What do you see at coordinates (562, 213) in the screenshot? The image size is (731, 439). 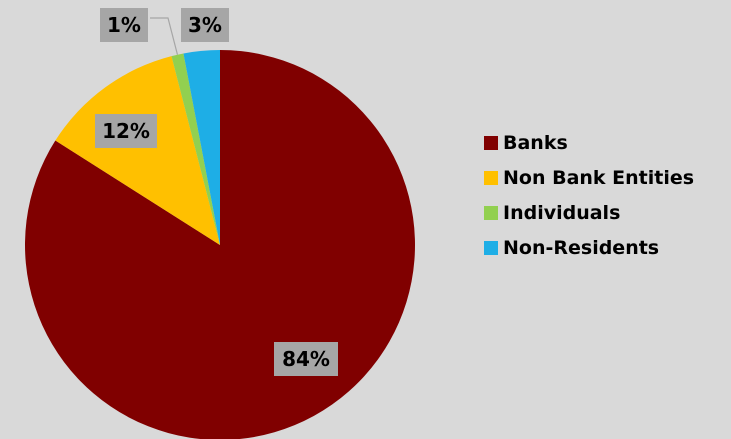 I see `legend-label: Individuals` at bounding box center [562, 213].